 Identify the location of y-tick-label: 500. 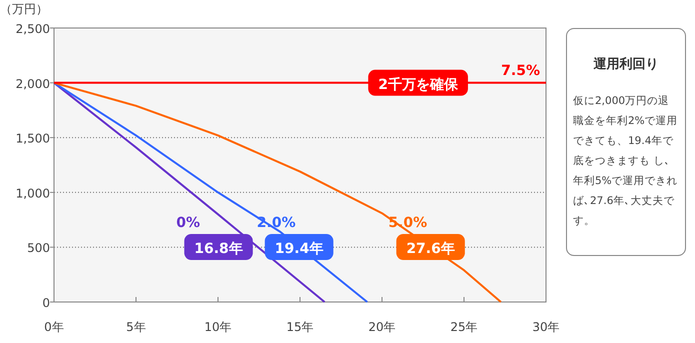
(38, 248).